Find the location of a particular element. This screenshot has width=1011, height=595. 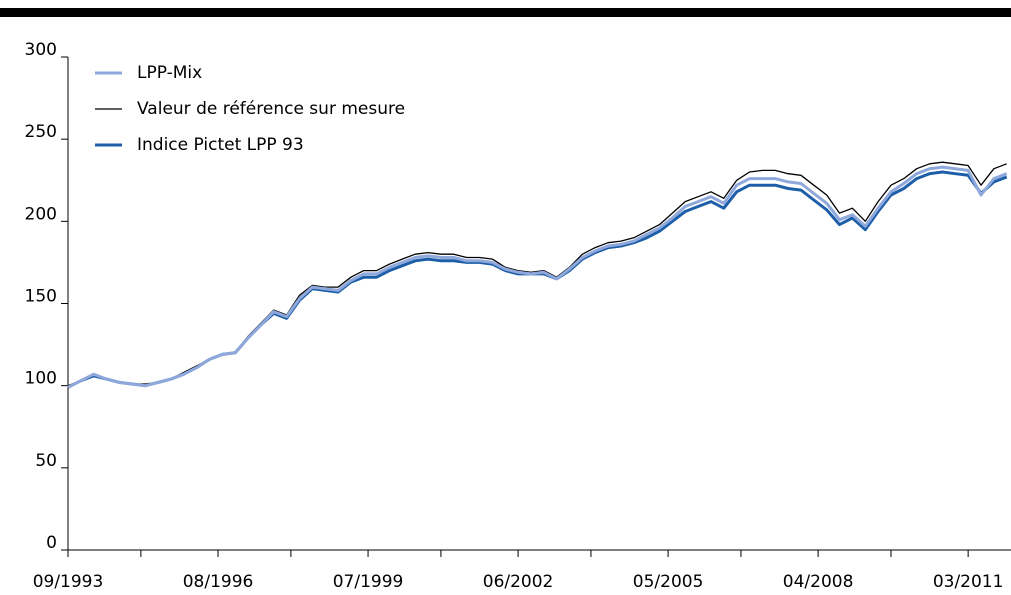

legend-label: LPP-Mix is located at coordinates (169, 73).